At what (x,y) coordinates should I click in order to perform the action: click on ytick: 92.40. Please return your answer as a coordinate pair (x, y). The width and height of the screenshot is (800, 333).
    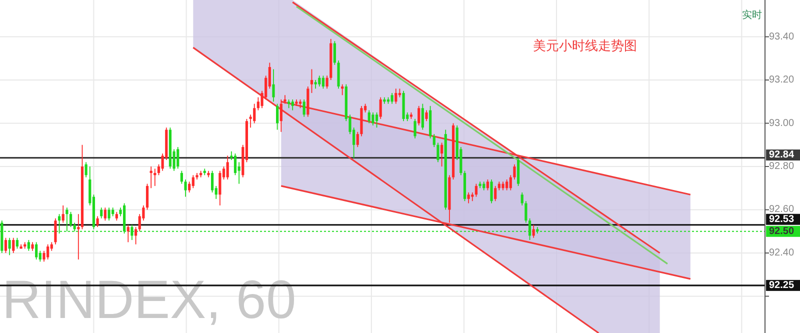
    Looking at the image, I should click on (781, 253).